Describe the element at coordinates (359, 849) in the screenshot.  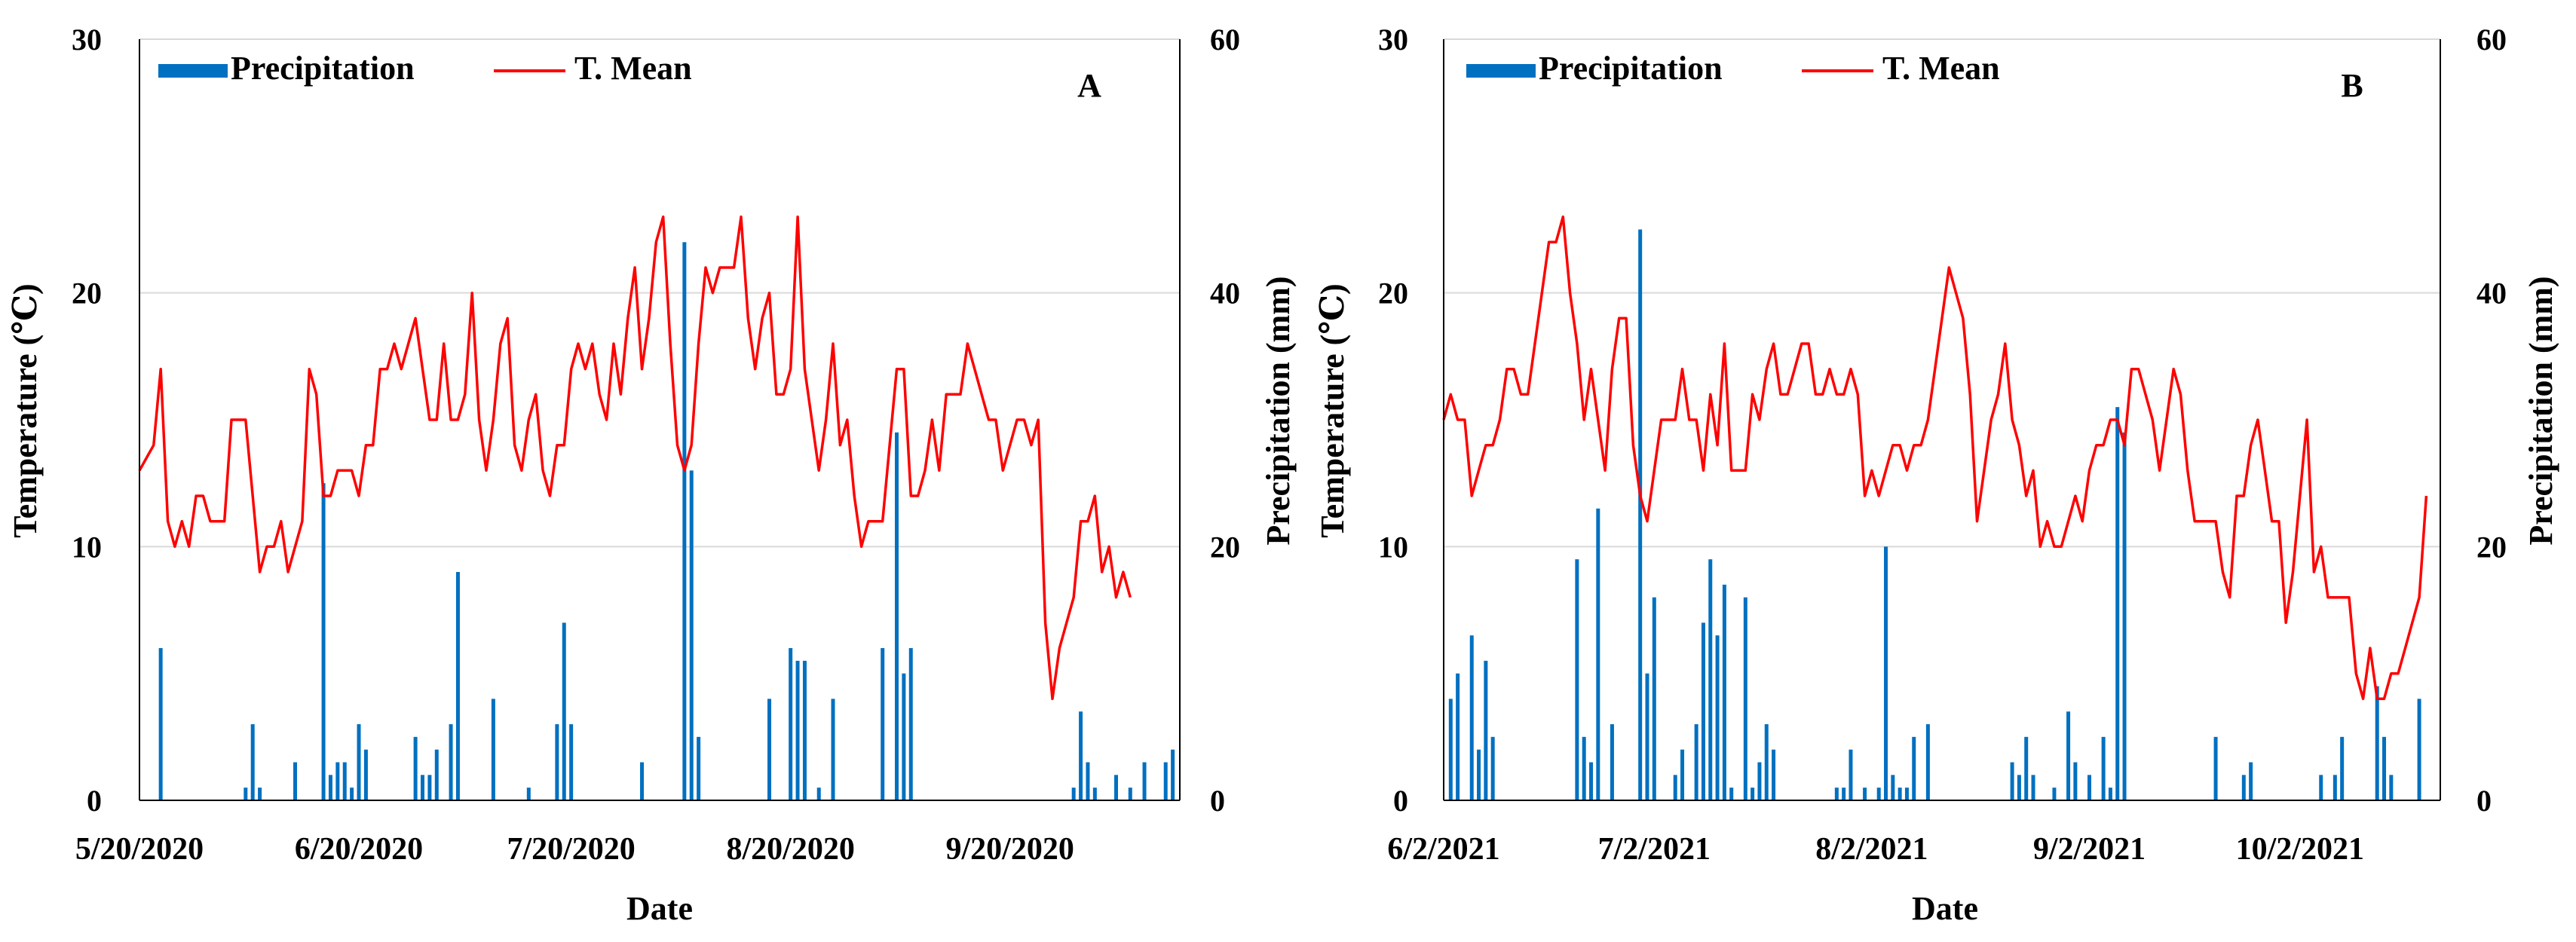
I see `date-tick-label: 6/20/2020` at that location.